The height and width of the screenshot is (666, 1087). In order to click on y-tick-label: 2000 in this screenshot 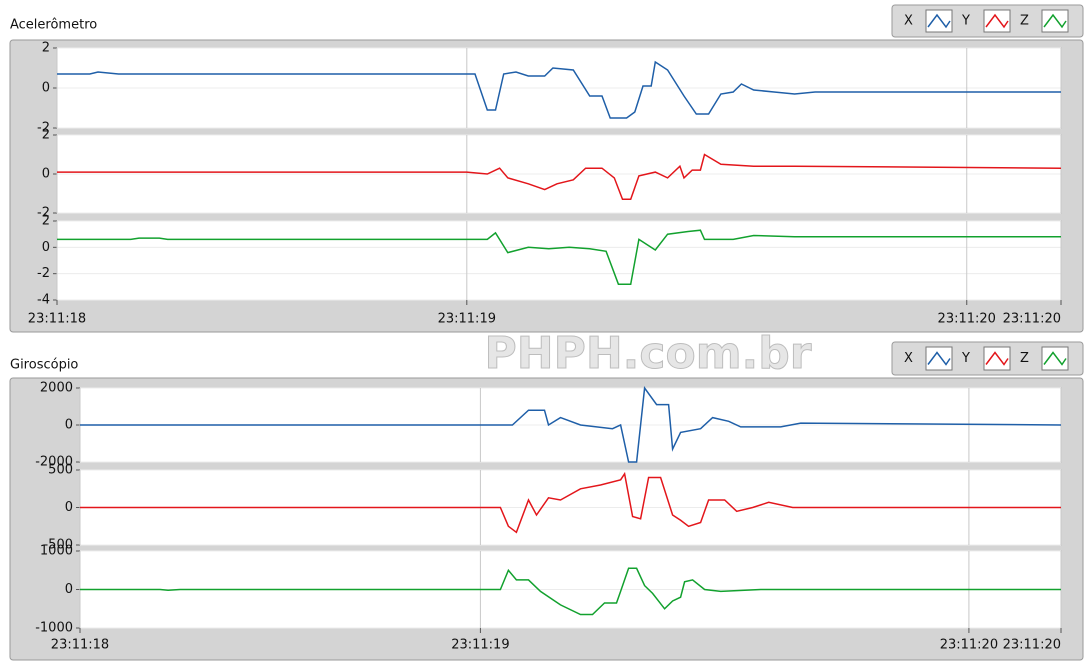, I will do `click(56, 388)`.